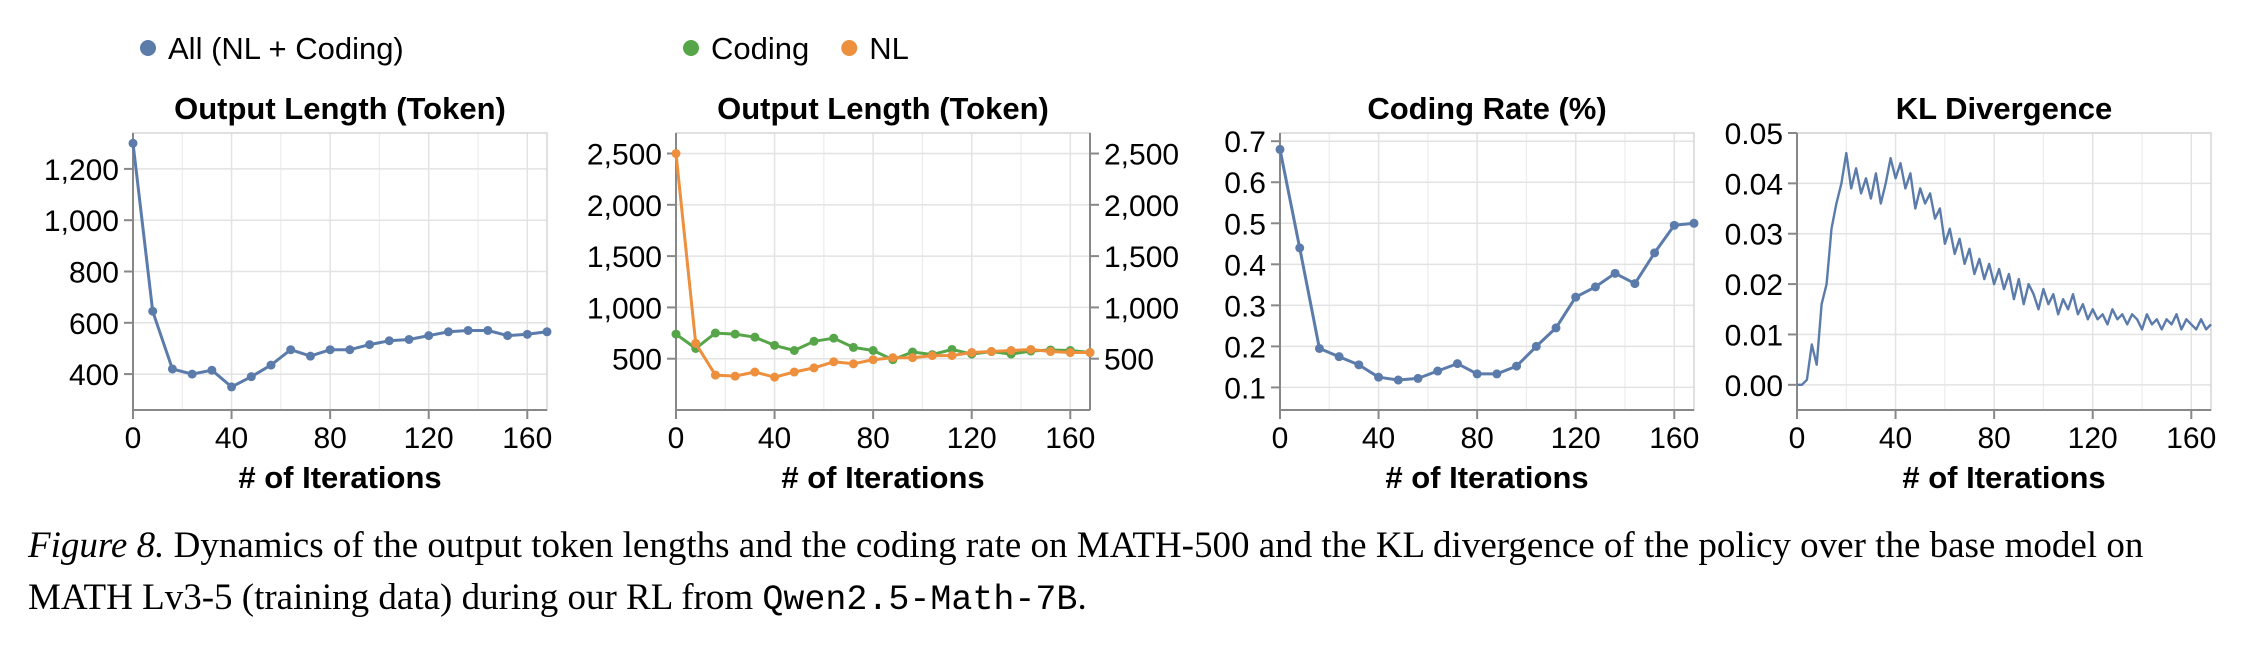  What do you see at coordinates (1754, 134) in the screenshot?
I see `y-tick-label: 0.05` at bounding box center [1754, 134].